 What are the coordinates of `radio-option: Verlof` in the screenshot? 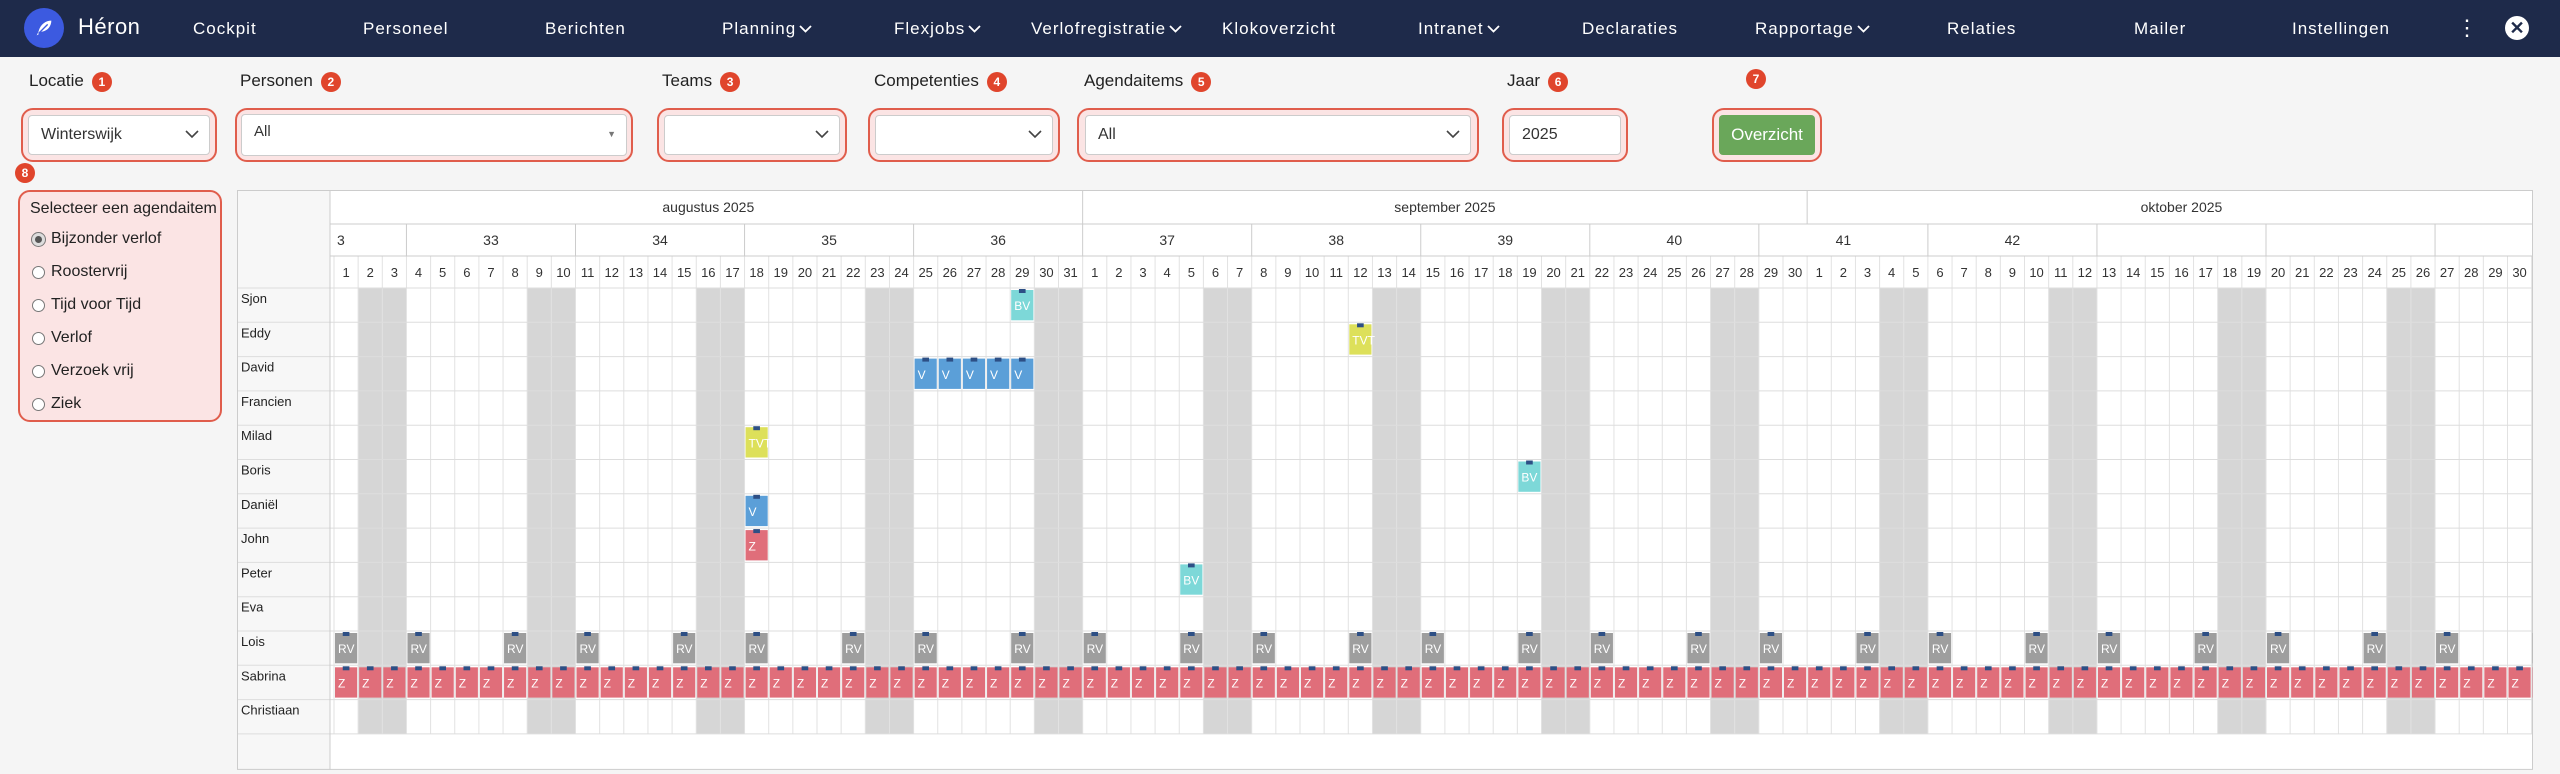 It's located at (62, 338).